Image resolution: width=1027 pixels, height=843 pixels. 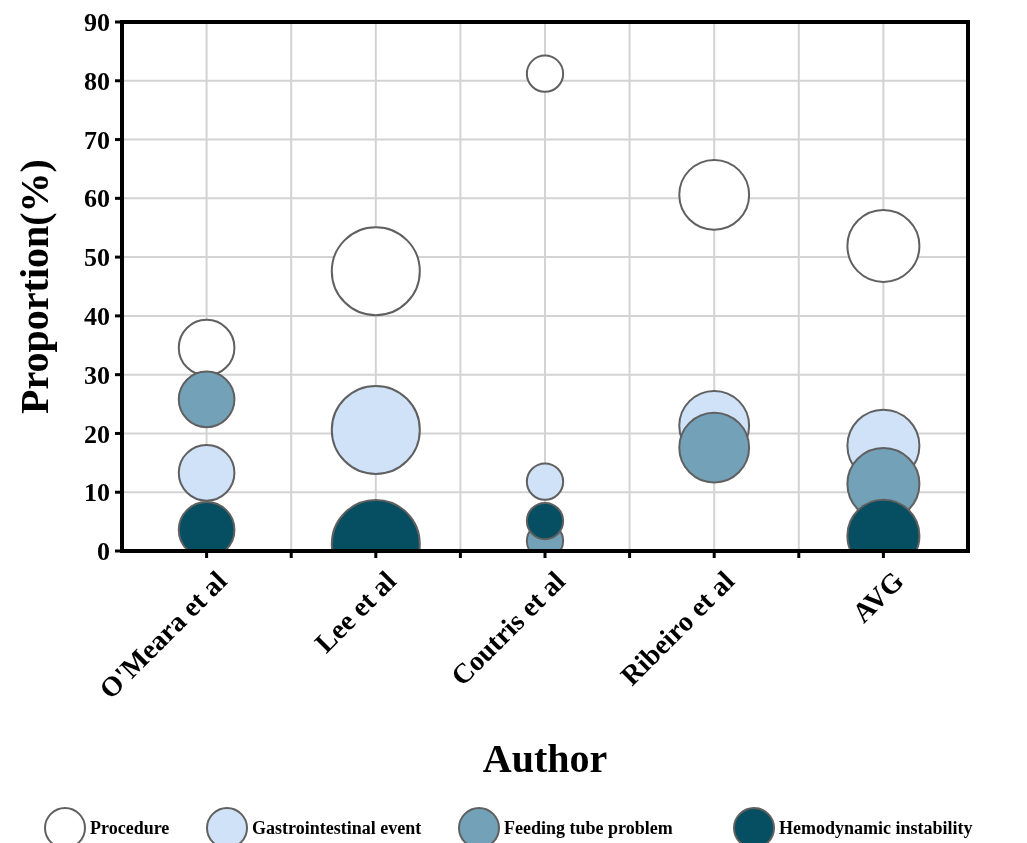 What do you see at coordinates (588, 828) in the screenshot?
I see `legend-label: Feeding tube problem` at bounding box center [588, 828].